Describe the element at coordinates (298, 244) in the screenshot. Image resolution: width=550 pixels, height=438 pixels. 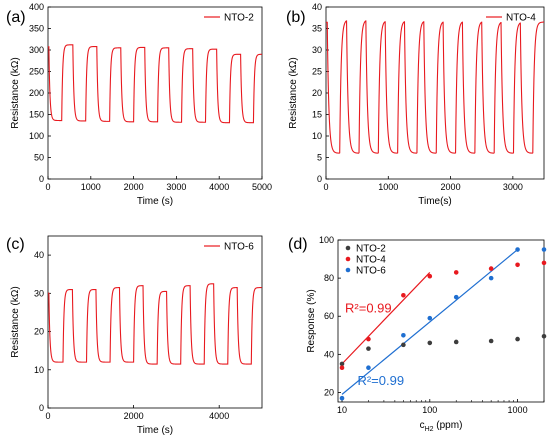
I see `panel-label: (d)` at that location.